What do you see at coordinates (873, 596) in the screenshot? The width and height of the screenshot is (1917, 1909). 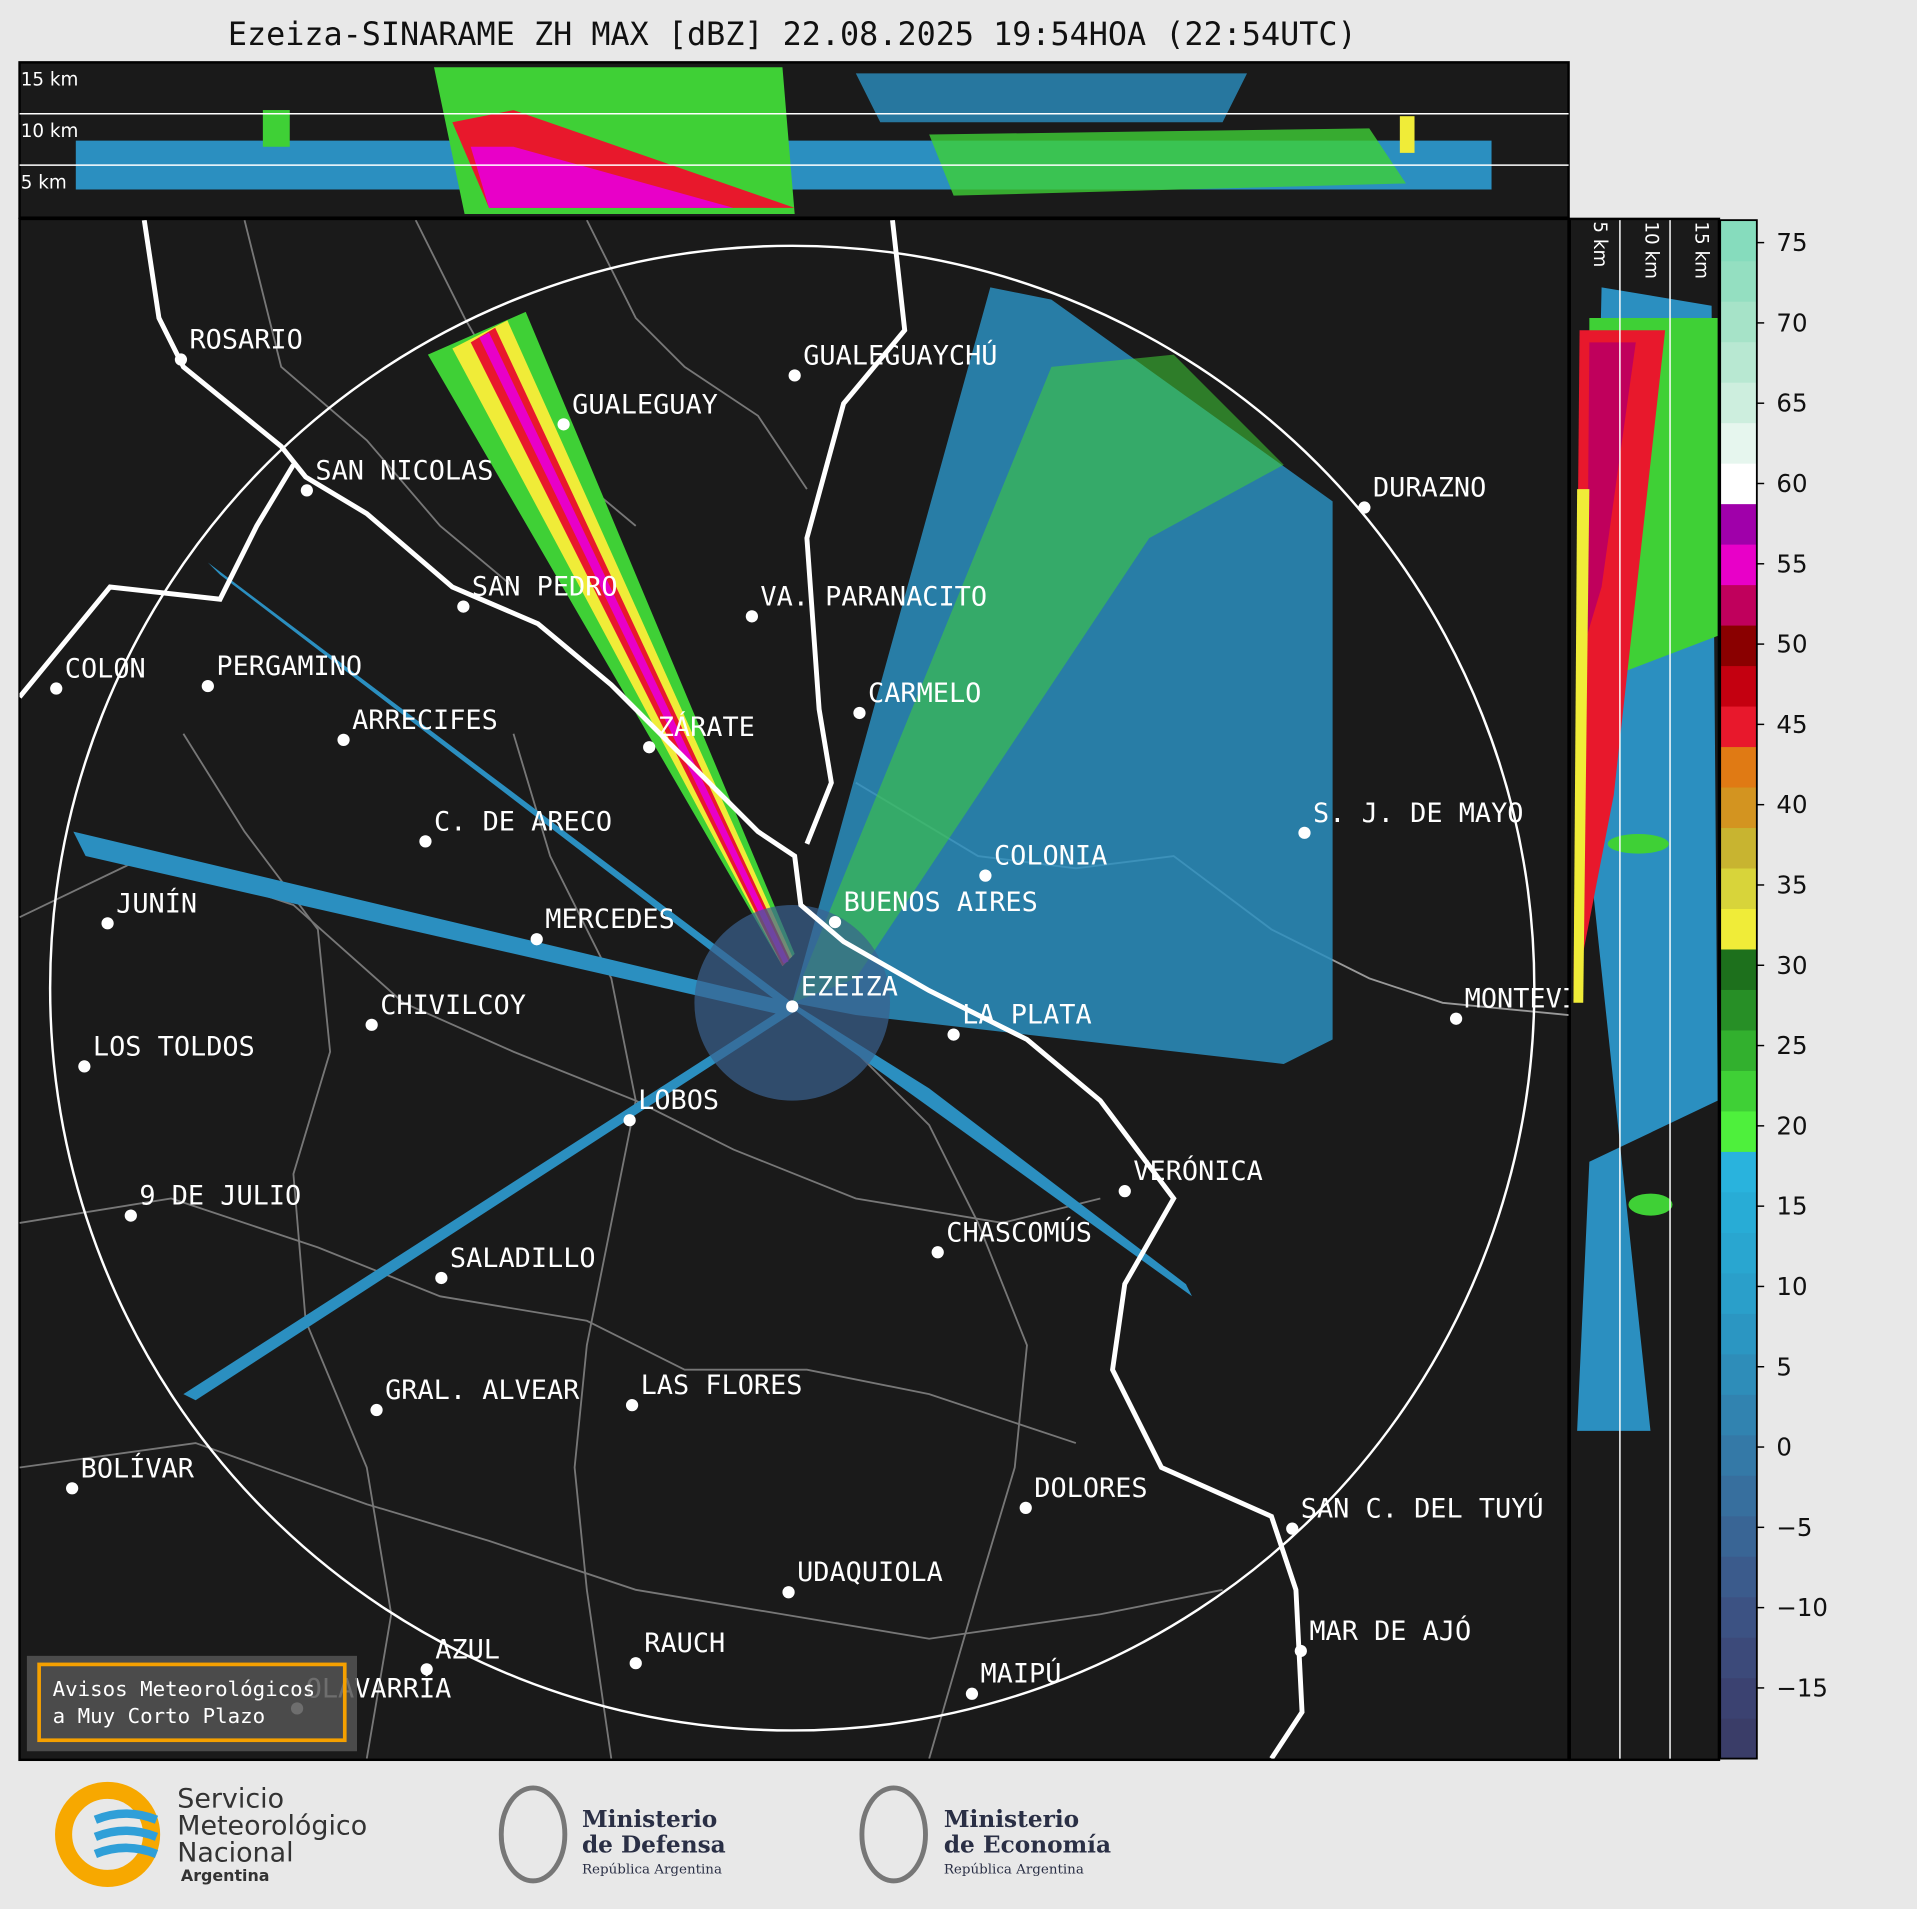 I see `city-label: VA. PARANACITO` at bounding box center [873, 596].